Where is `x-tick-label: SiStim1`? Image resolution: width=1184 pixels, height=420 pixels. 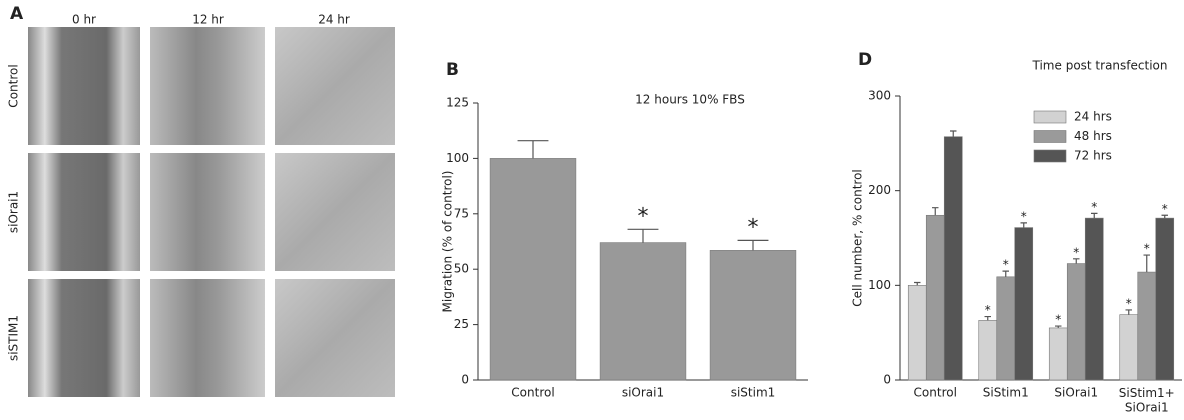 x-tick-label: SiStim1 is located at coordinates (1006, 393).